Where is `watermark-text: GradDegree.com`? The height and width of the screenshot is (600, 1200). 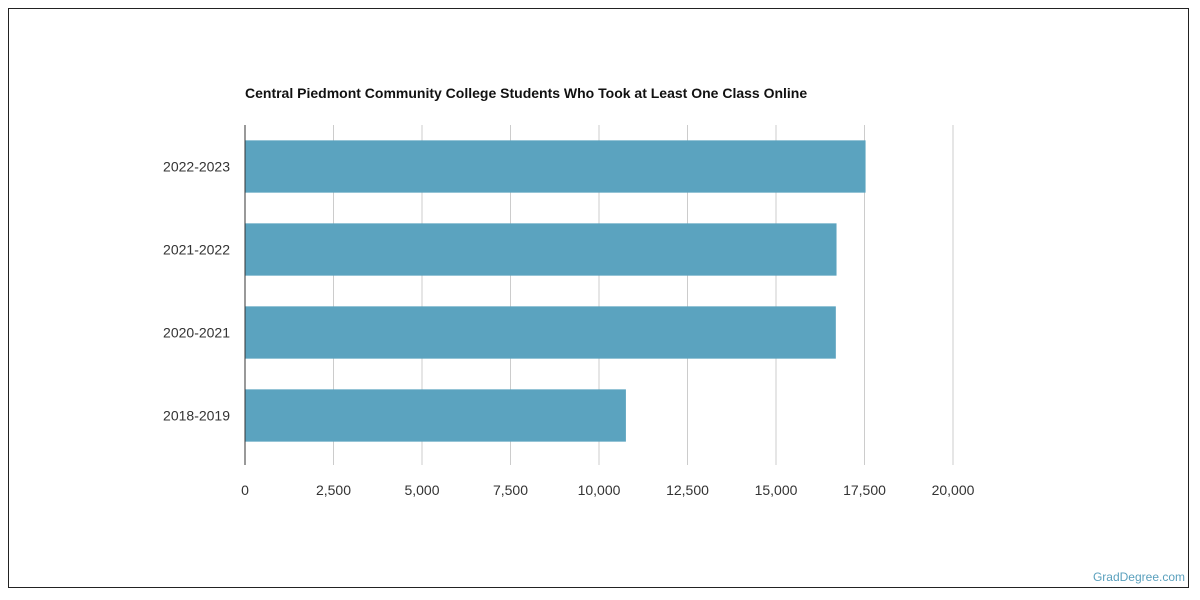 watermark-text: GradDegree.com is located at coordinates (1138, 577).